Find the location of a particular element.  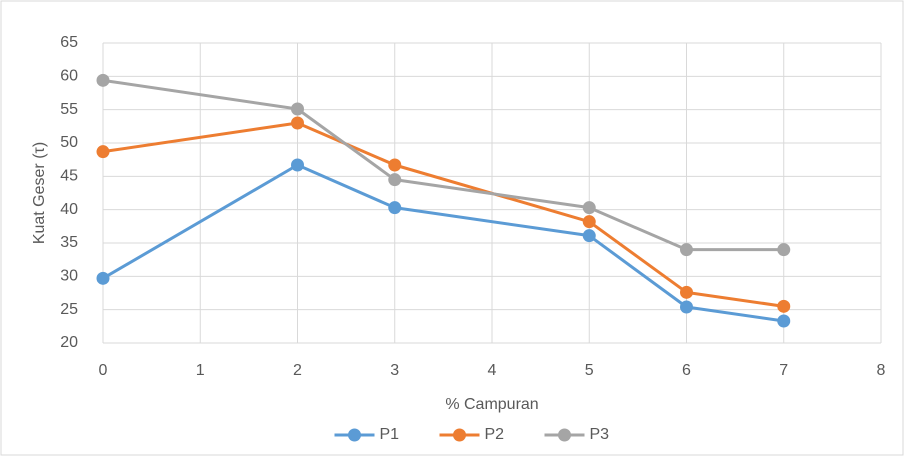

x-tick-label: 5 is located at coordinates (589, 370).